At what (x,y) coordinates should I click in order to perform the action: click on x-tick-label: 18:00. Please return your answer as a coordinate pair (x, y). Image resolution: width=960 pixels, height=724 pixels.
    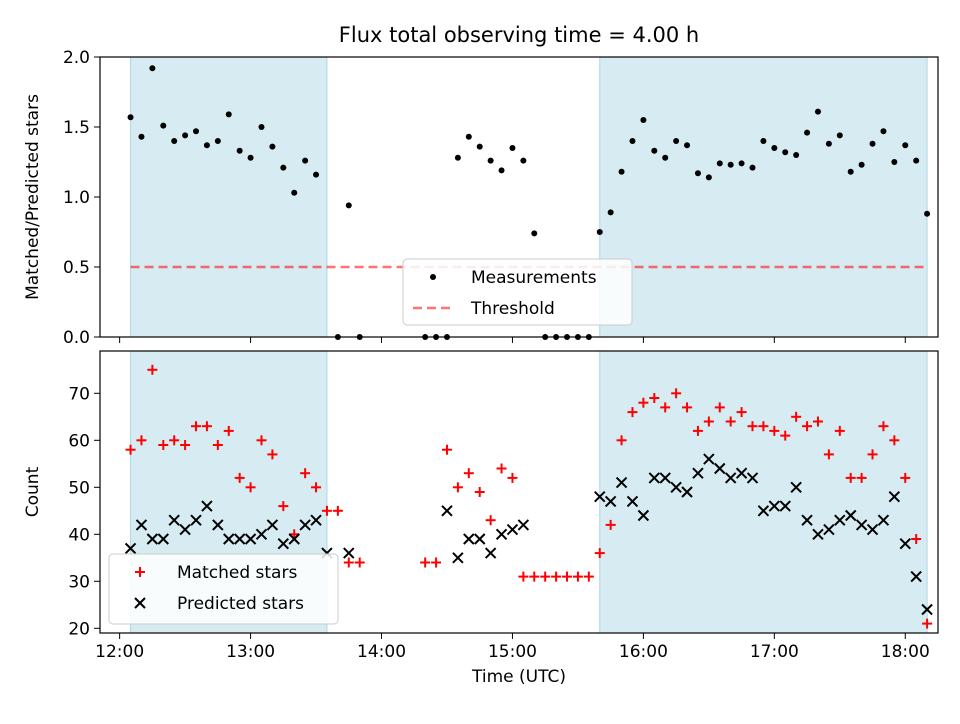
    Looking at the image, I should click on (905, 652).